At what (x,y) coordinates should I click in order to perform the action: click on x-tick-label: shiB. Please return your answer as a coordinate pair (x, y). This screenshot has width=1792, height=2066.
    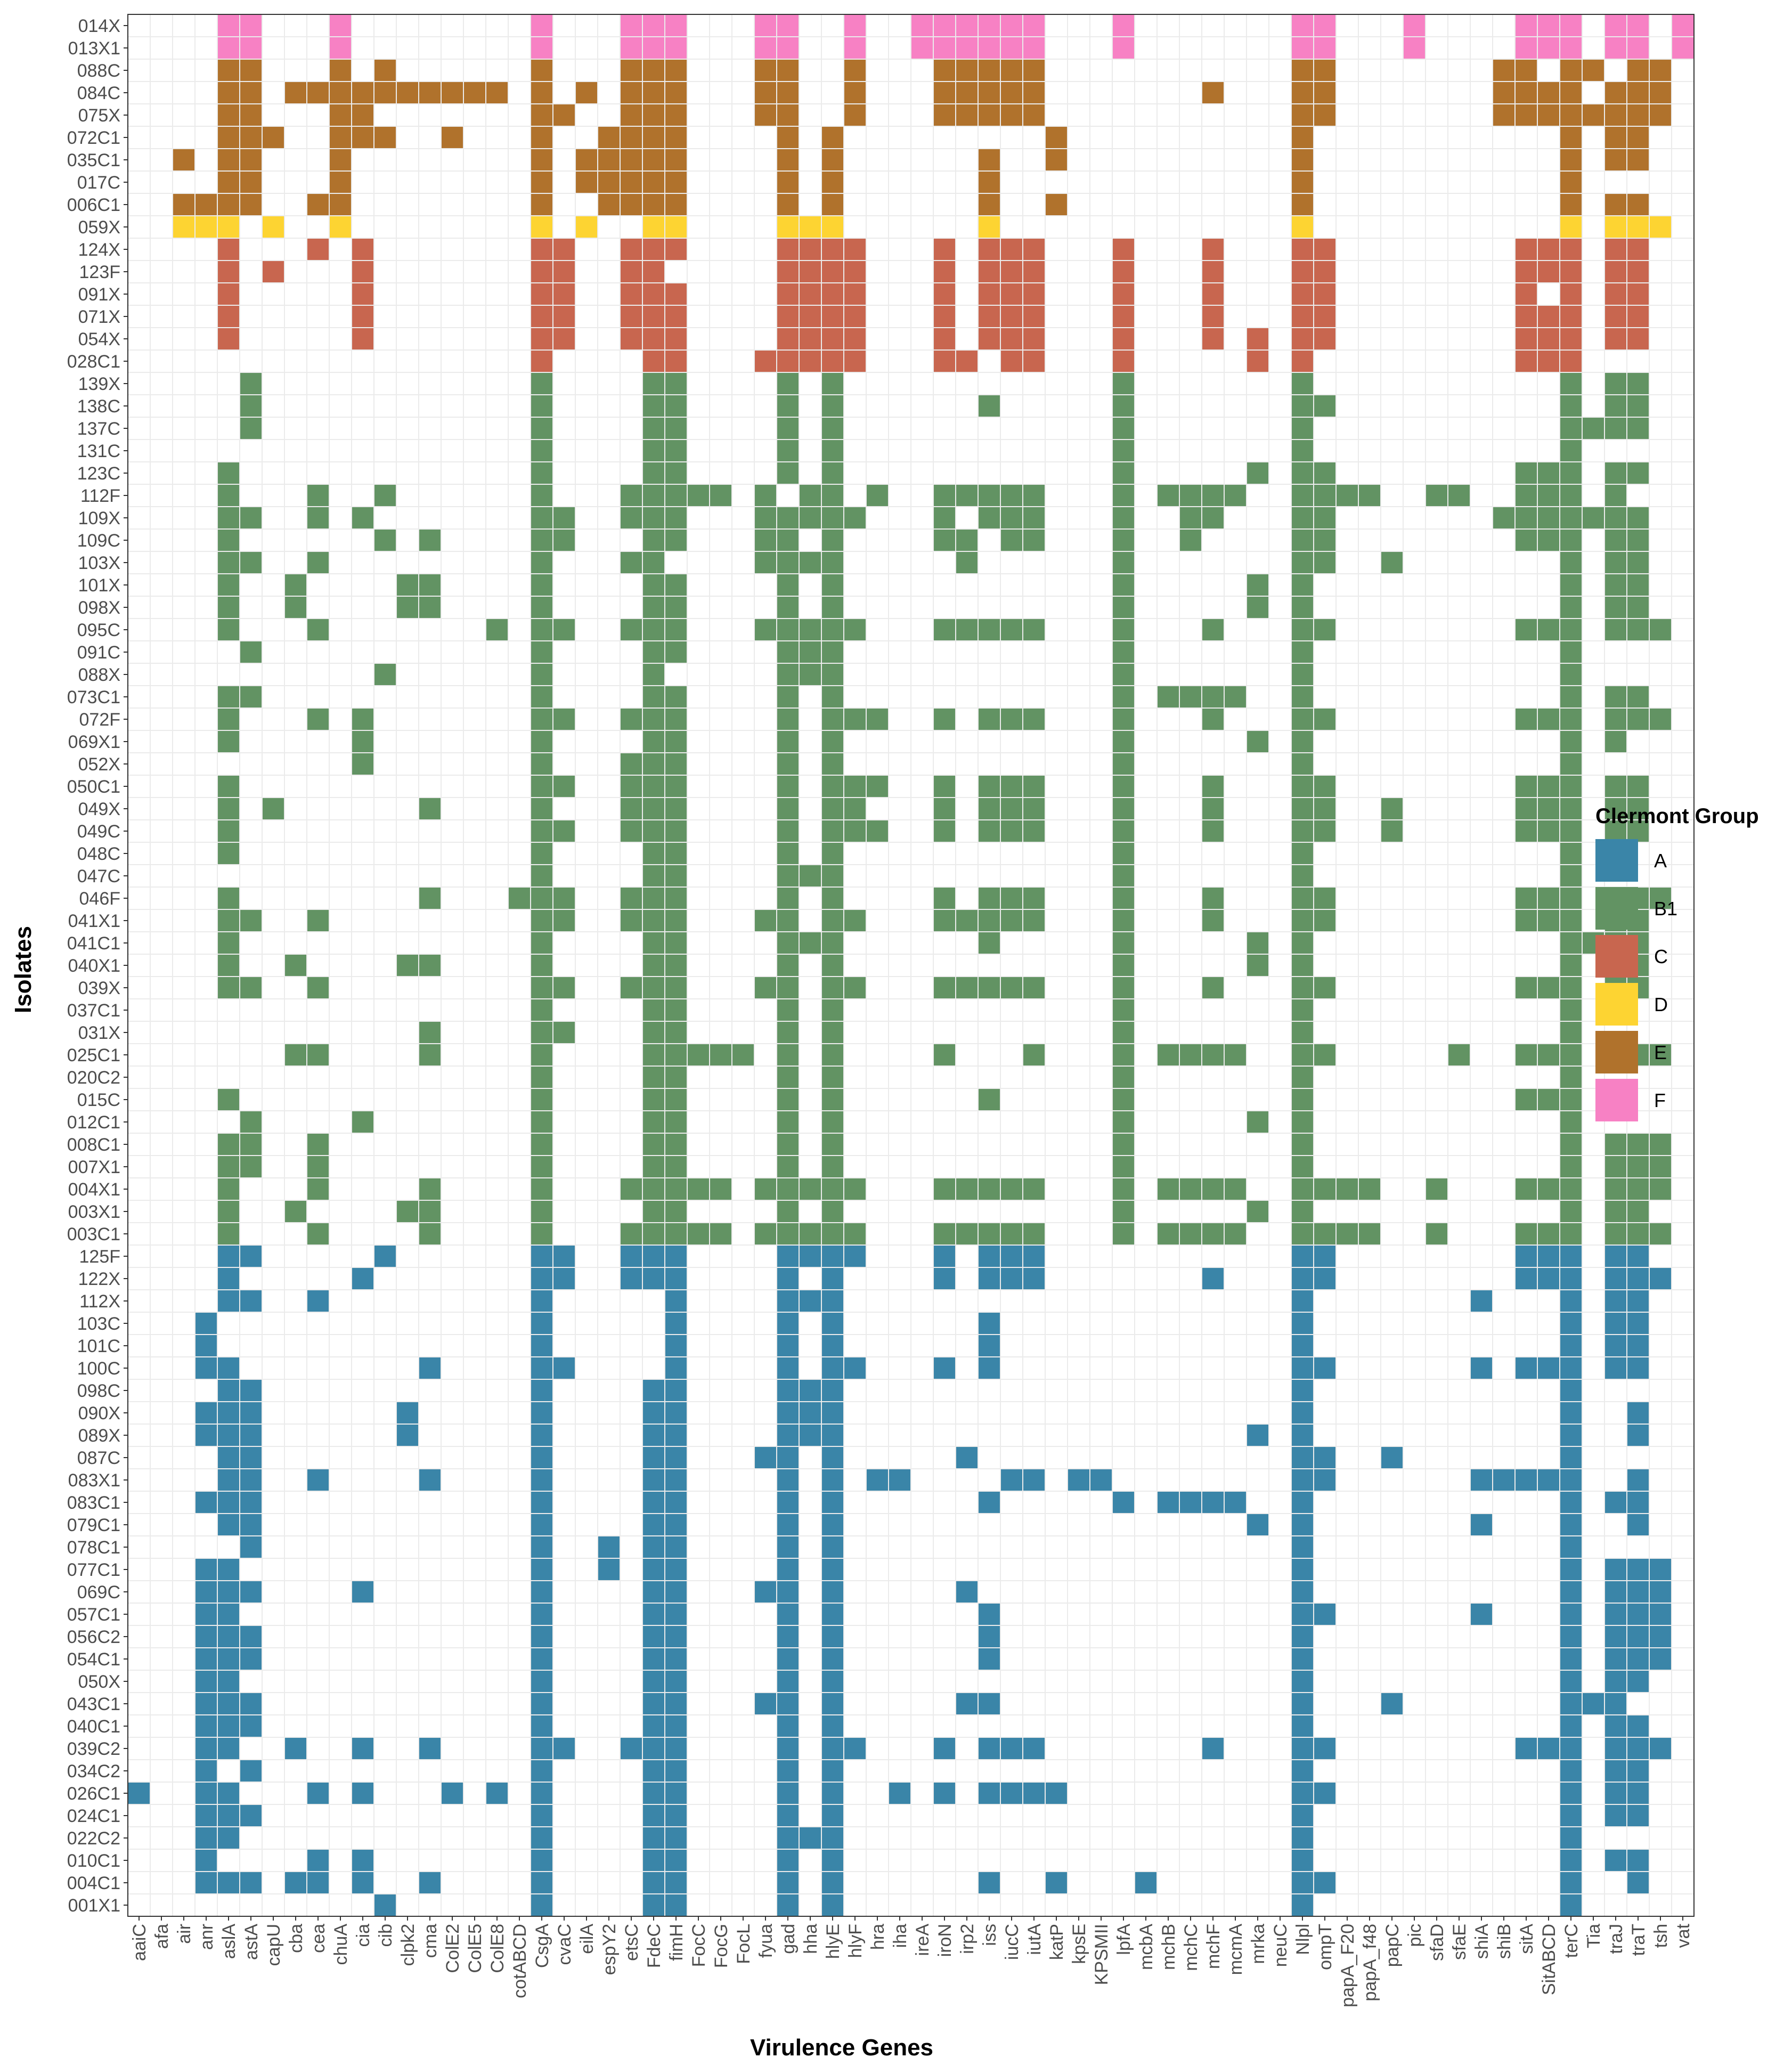
    Looking at the image, I should click on (1504, 1942).